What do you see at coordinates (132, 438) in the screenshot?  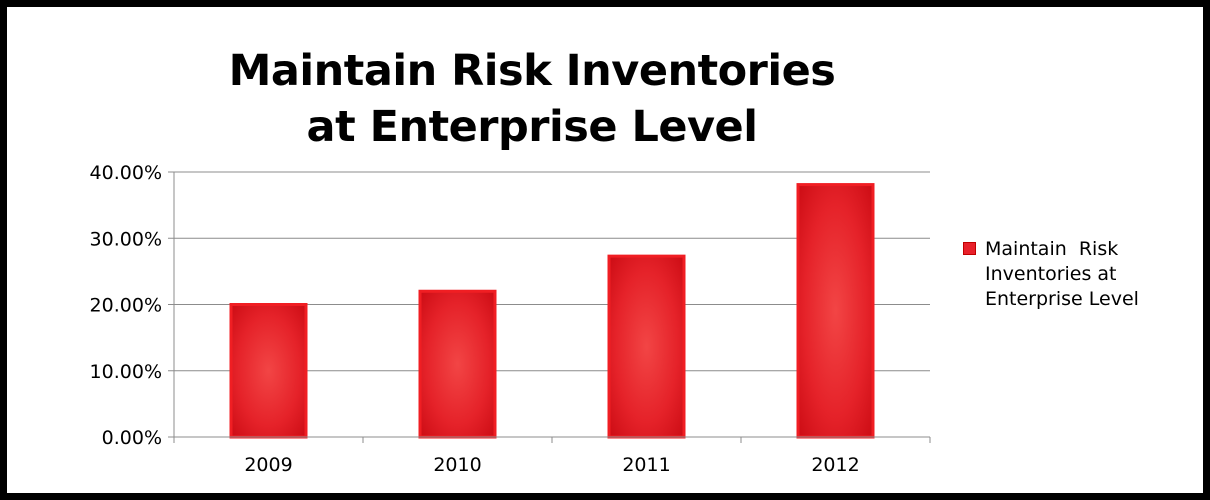 I see `y-tick-label: 0.00%` at bounding box center [132, 438].